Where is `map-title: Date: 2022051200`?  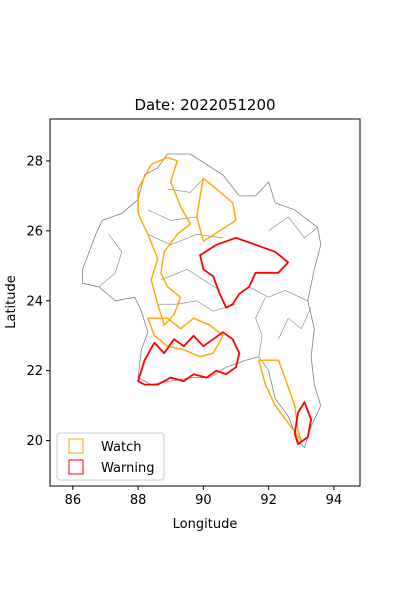 map-title: Date: 2022051200 is located at coordinates (204, 105).